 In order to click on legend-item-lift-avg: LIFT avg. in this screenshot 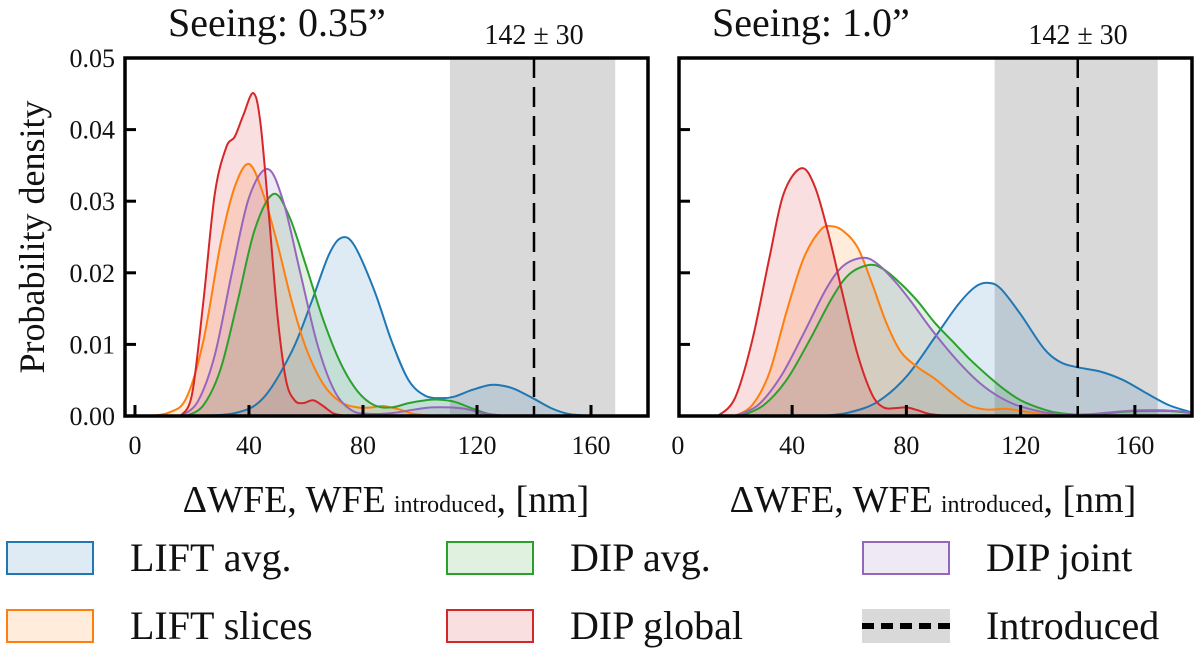, I will do `click(148, 558)`.